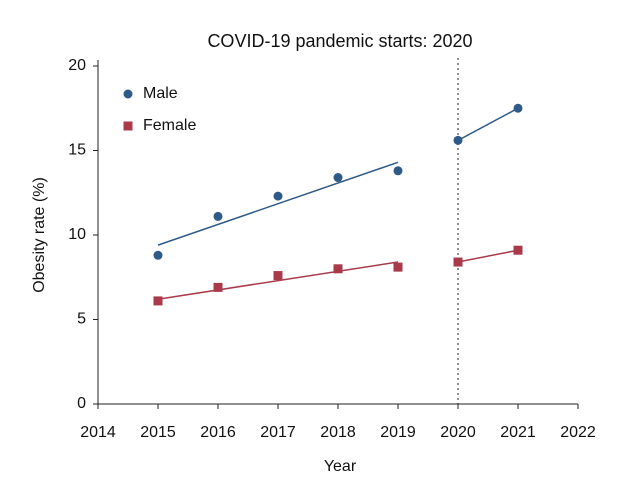 This screenshot has height=496, width=629. What do you see at coordinates (81, 319) in the screenshot?
I see `y-tick-label: 5` at bounding box center [81, 319].